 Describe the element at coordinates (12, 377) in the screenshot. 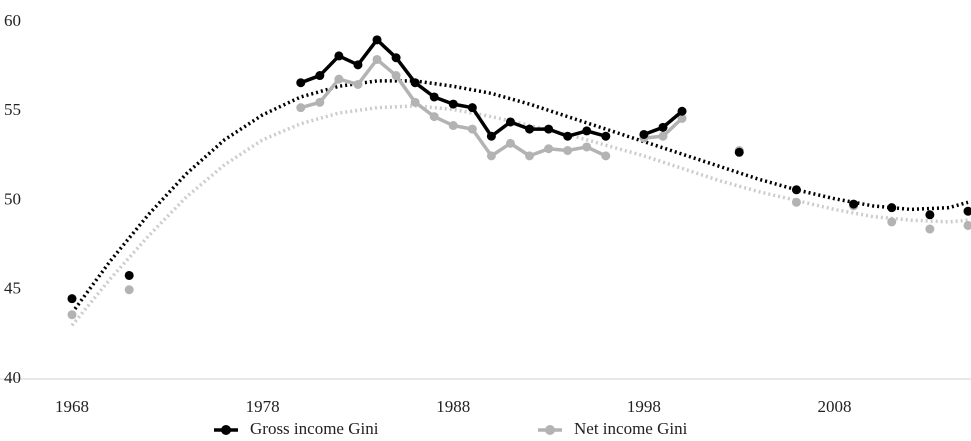

I see `y-tick-label: 40` at that location.